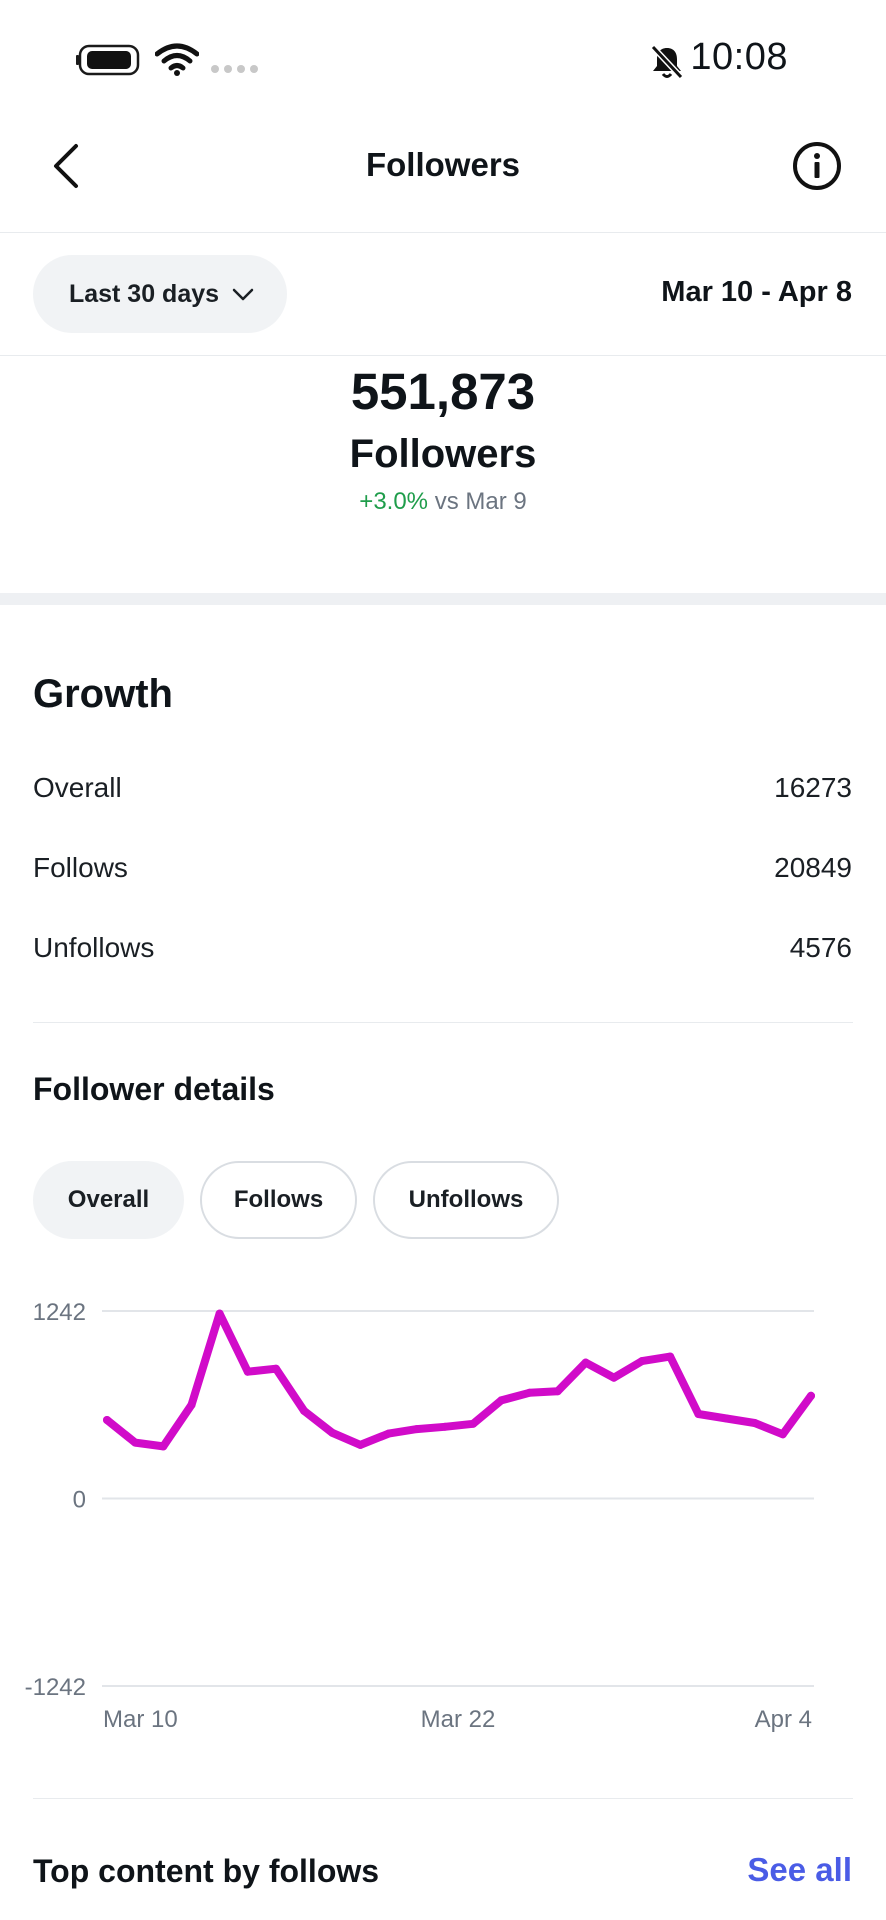  Describe the element at coordinates (154, 1089) in the screenshot. I see `follower-details-title: Follower details` at that location.